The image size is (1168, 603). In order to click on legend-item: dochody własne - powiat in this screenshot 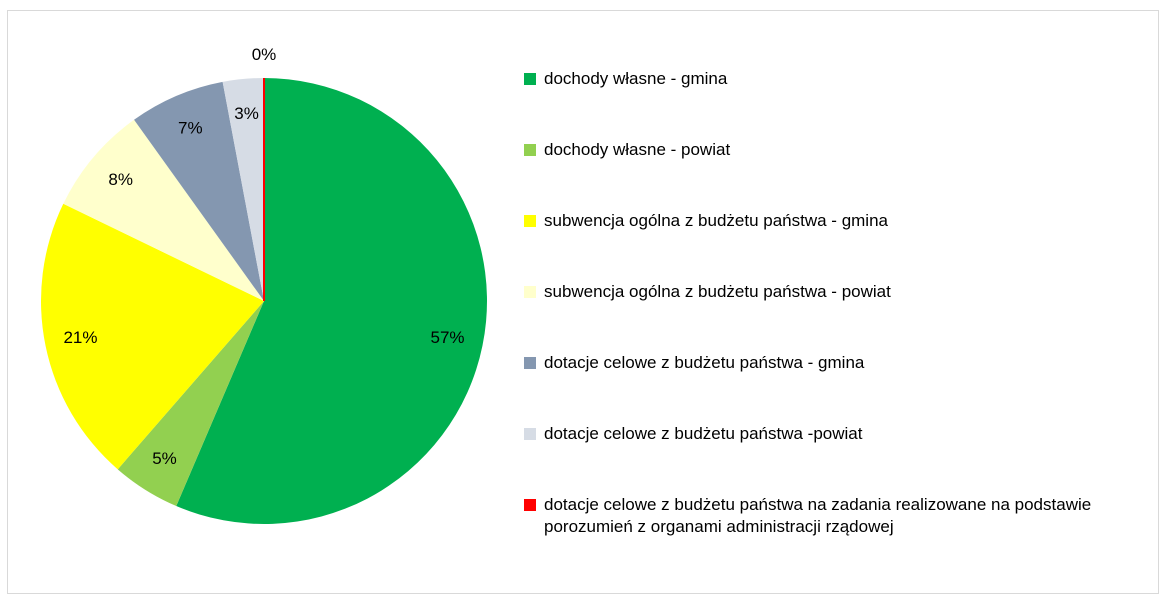, I will do `click(834, 174)`.